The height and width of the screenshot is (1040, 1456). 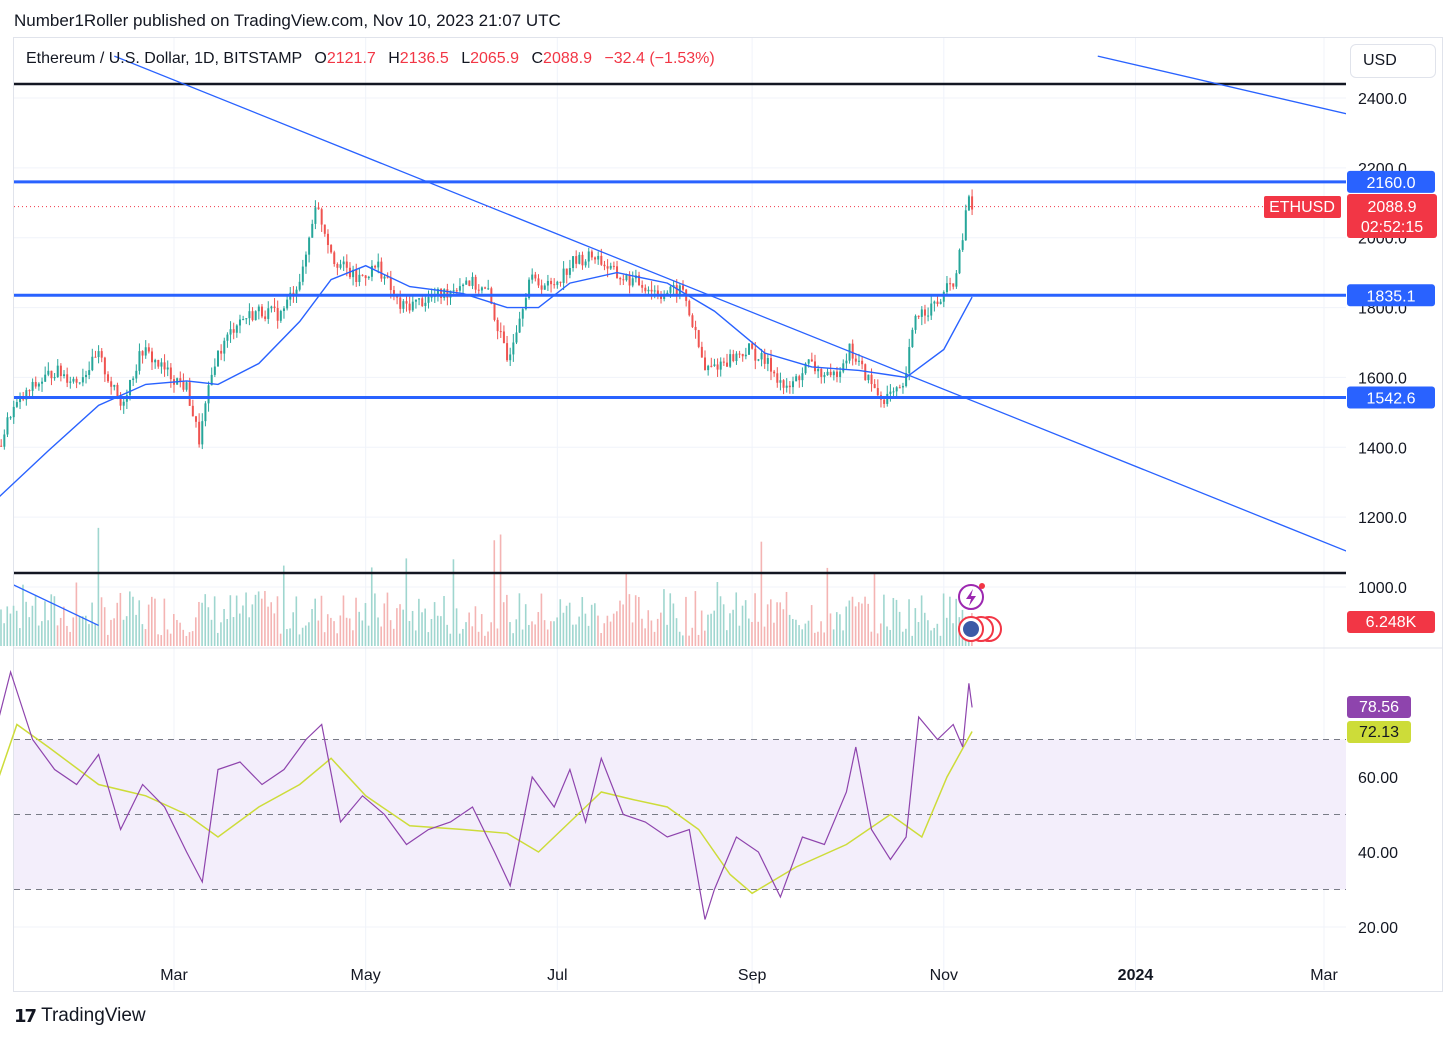 What do you see at coordinates (1391, 622) in the screenshot?
I see `volume-badge` at bounding box center [1391, 622].